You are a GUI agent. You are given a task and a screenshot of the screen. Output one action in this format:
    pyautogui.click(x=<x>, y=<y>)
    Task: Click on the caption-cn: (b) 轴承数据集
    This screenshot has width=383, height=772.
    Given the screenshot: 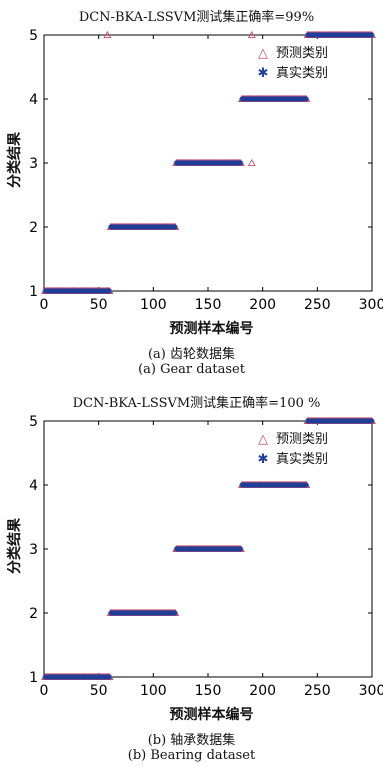 What is the action you would take?
    pyautogui.click(x=191, y=740)
    